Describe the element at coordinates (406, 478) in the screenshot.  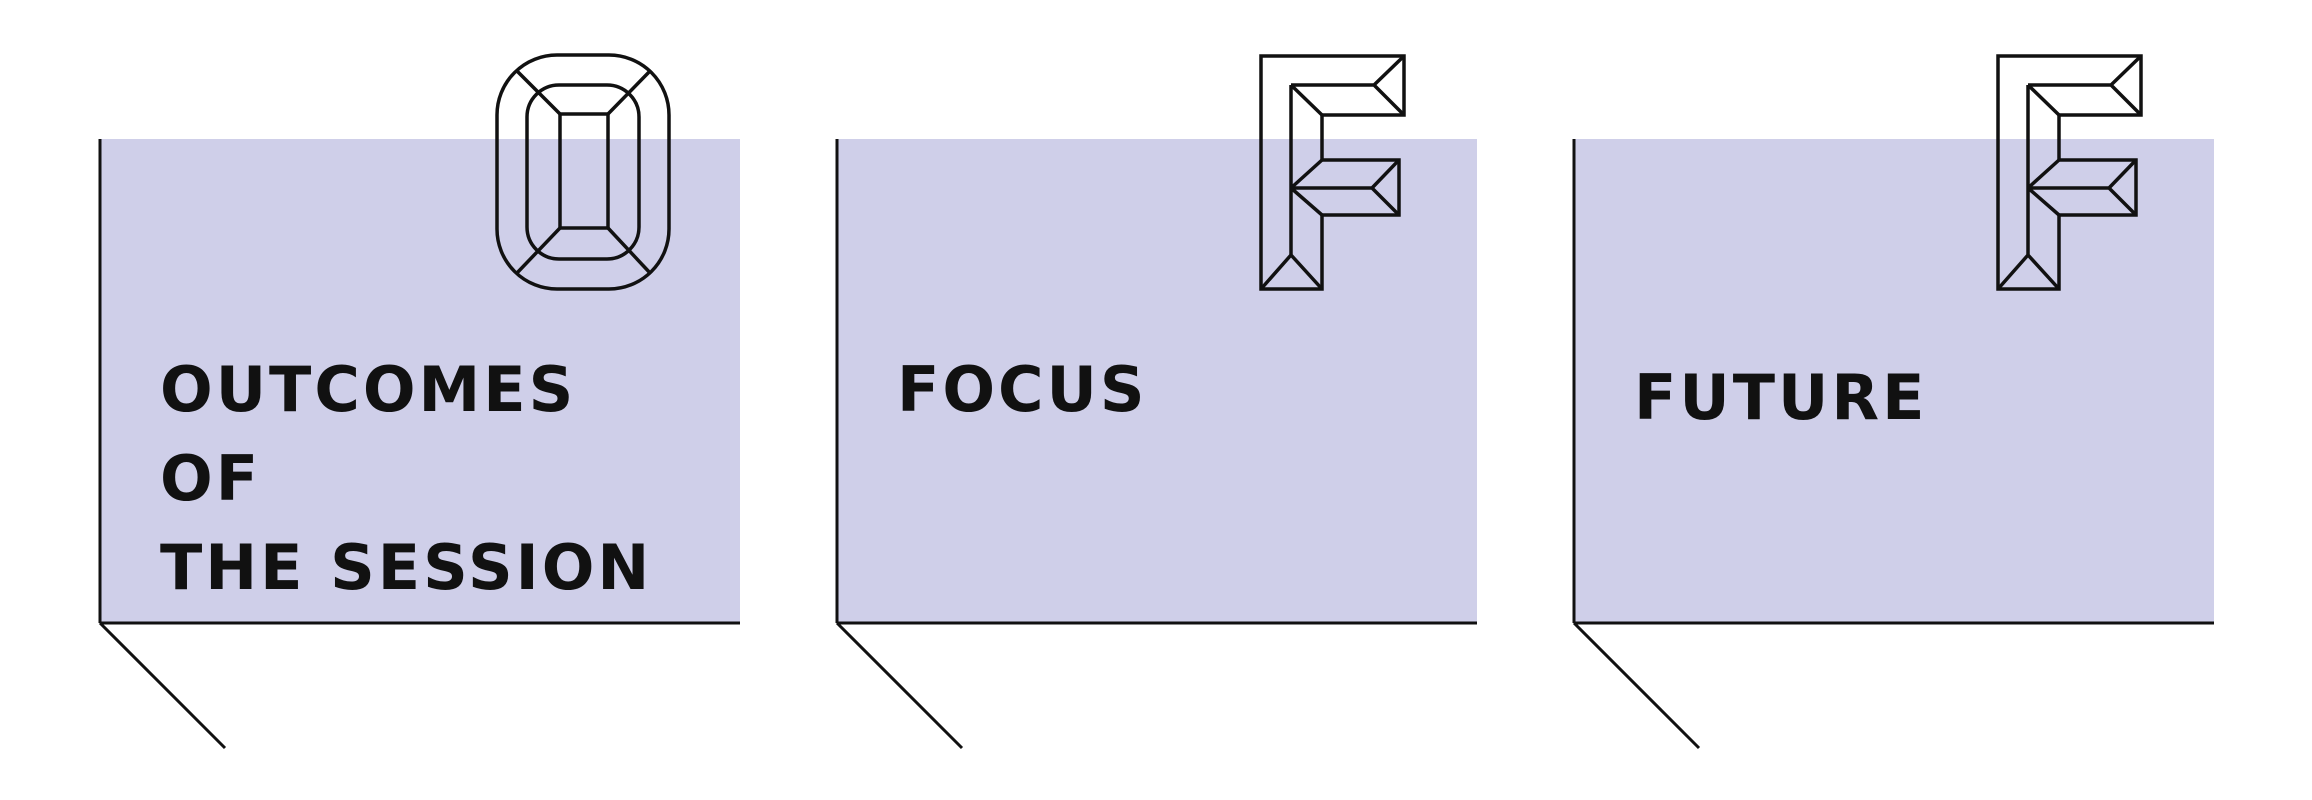
I see `card-title-outcomes: OUTCOMES OF THE SESSION` at that location.